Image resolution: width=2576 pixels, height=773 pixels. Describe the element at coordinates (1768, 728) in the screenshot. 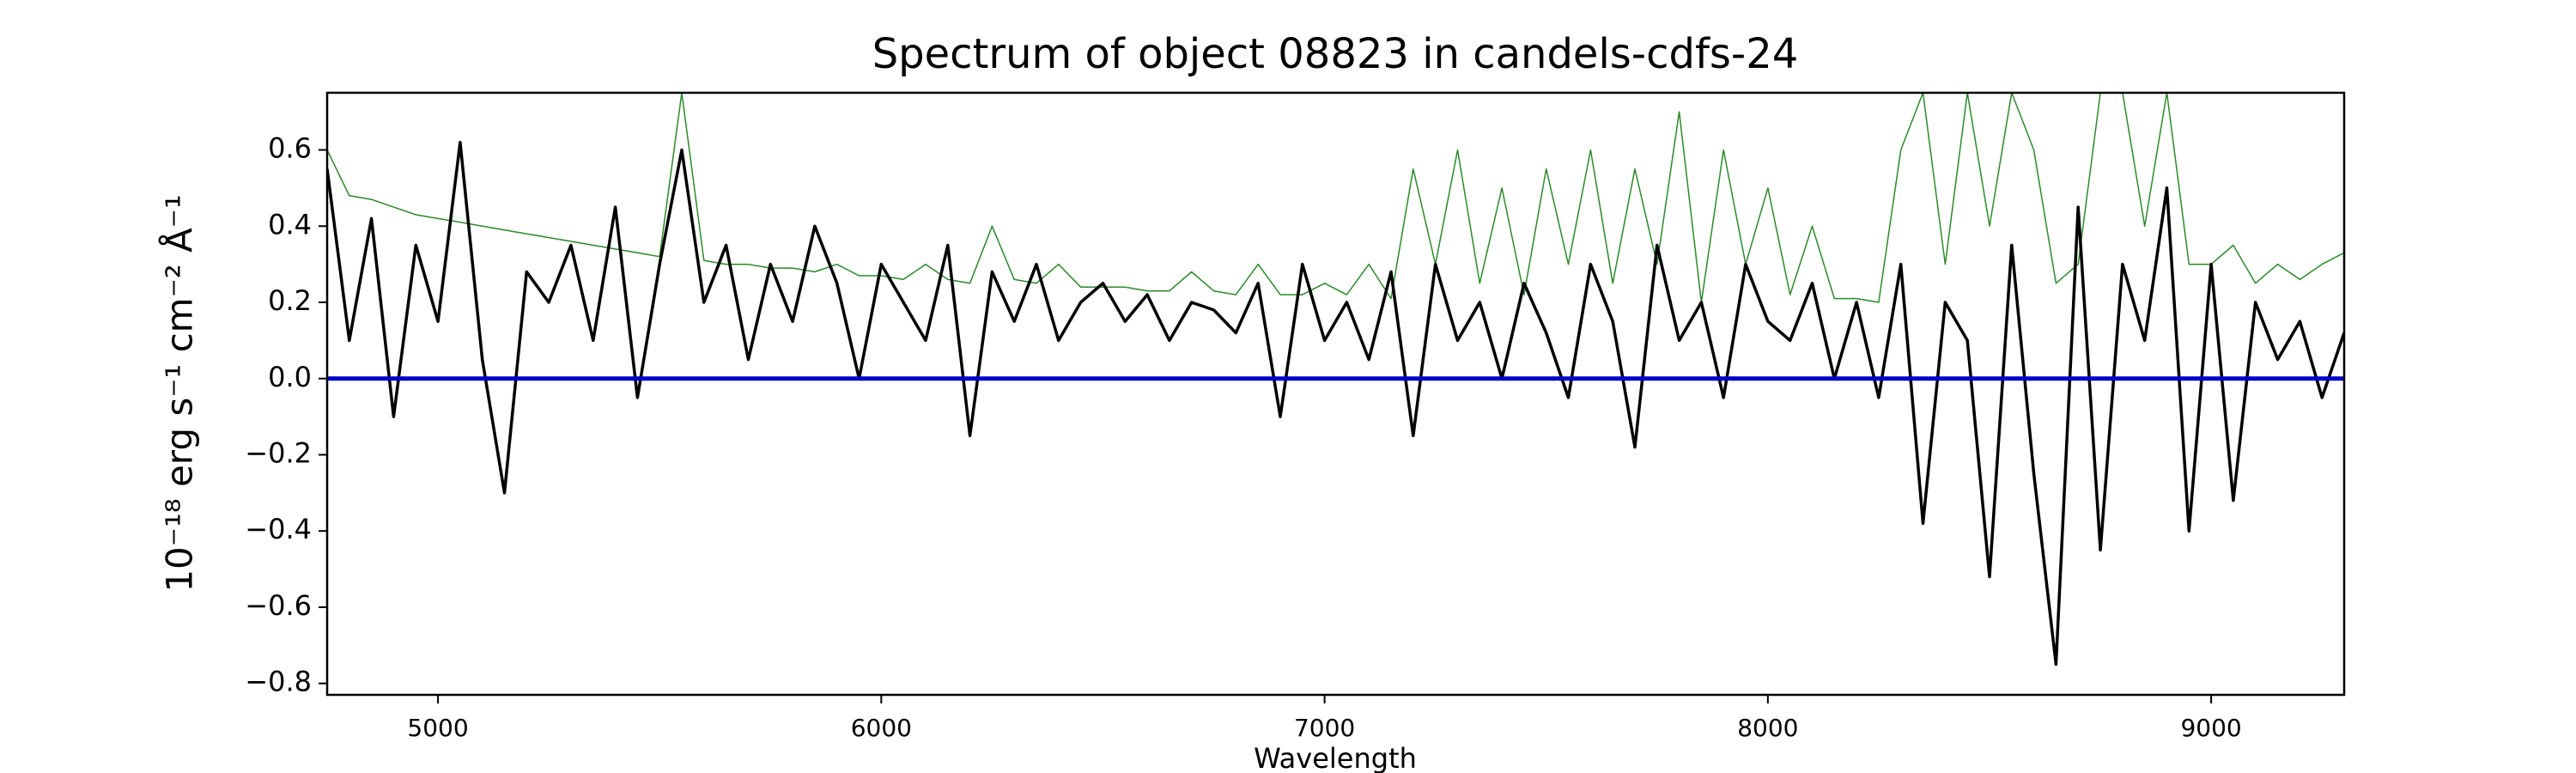

I see `x-tick-label: 8000` at that location.